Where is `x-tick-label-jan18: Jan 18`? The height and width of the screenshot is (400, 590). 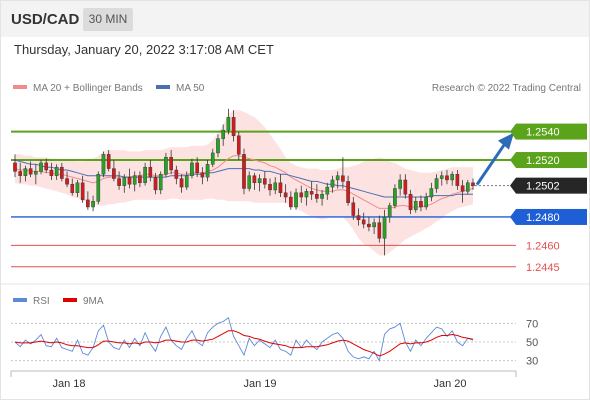
x-tick-label-jan18: Jan 18 is located at coordinates (68, 384).